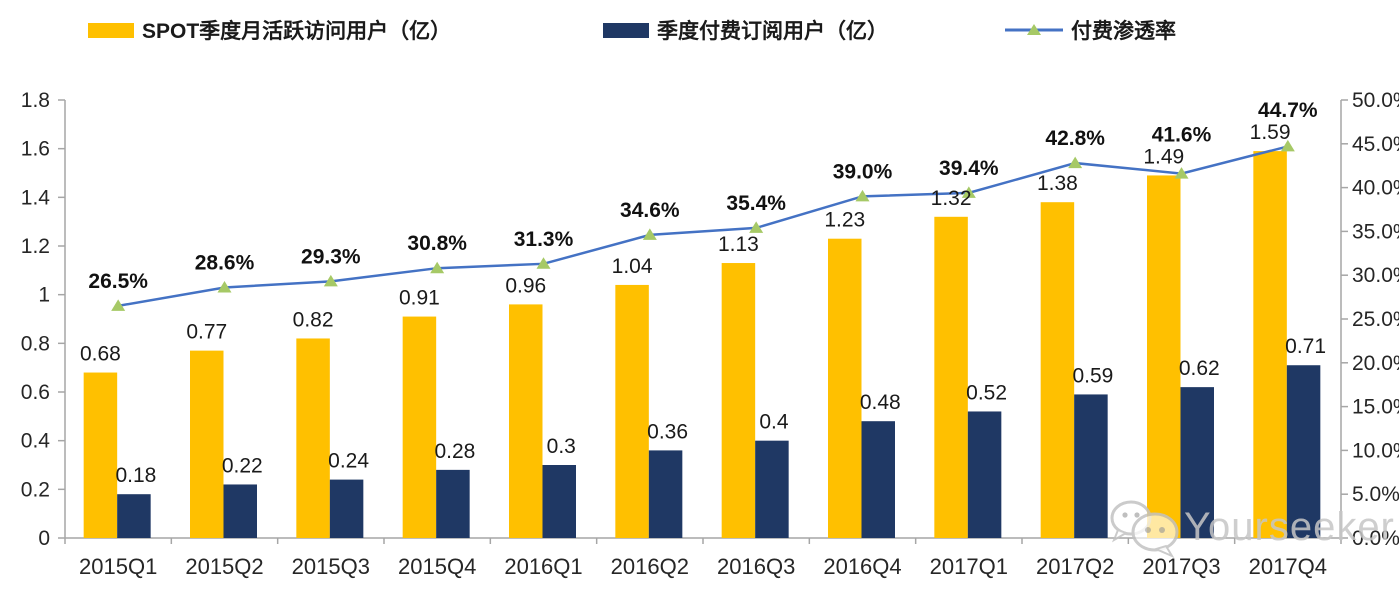  Describe the element at coordinates (863, 171) in the screenshot. I see `penetration-value-label: 39.0%` at that location.